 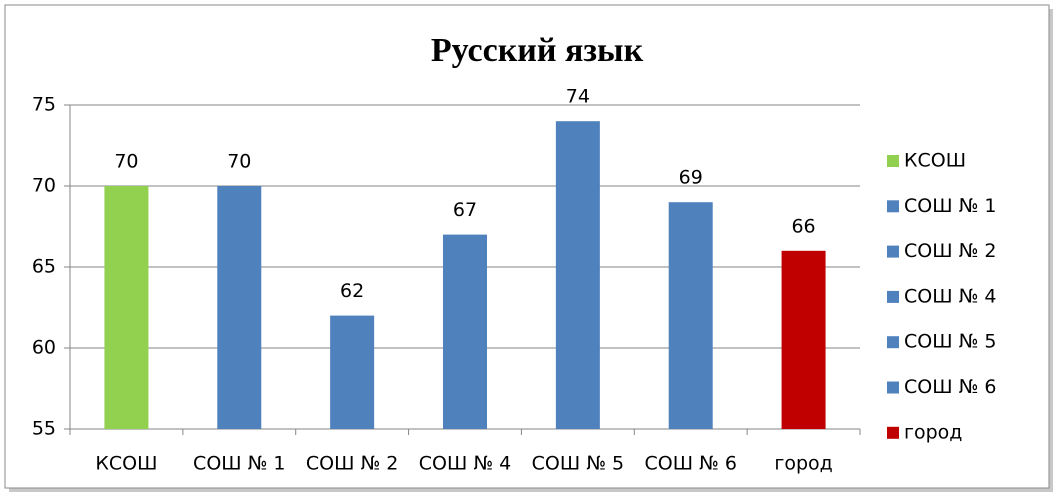 I want to click on legend-label: СОШ № 5, so click(x=950, y=342).